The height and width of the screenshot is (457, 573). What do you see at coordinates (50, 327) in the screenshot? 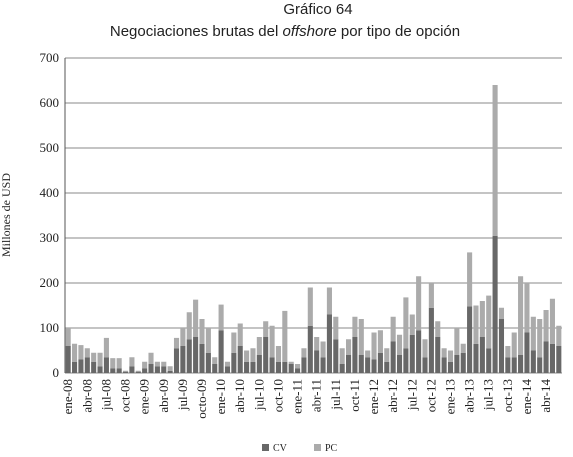
I see `y-tick-label: 100` at bounding box center [50, 327].